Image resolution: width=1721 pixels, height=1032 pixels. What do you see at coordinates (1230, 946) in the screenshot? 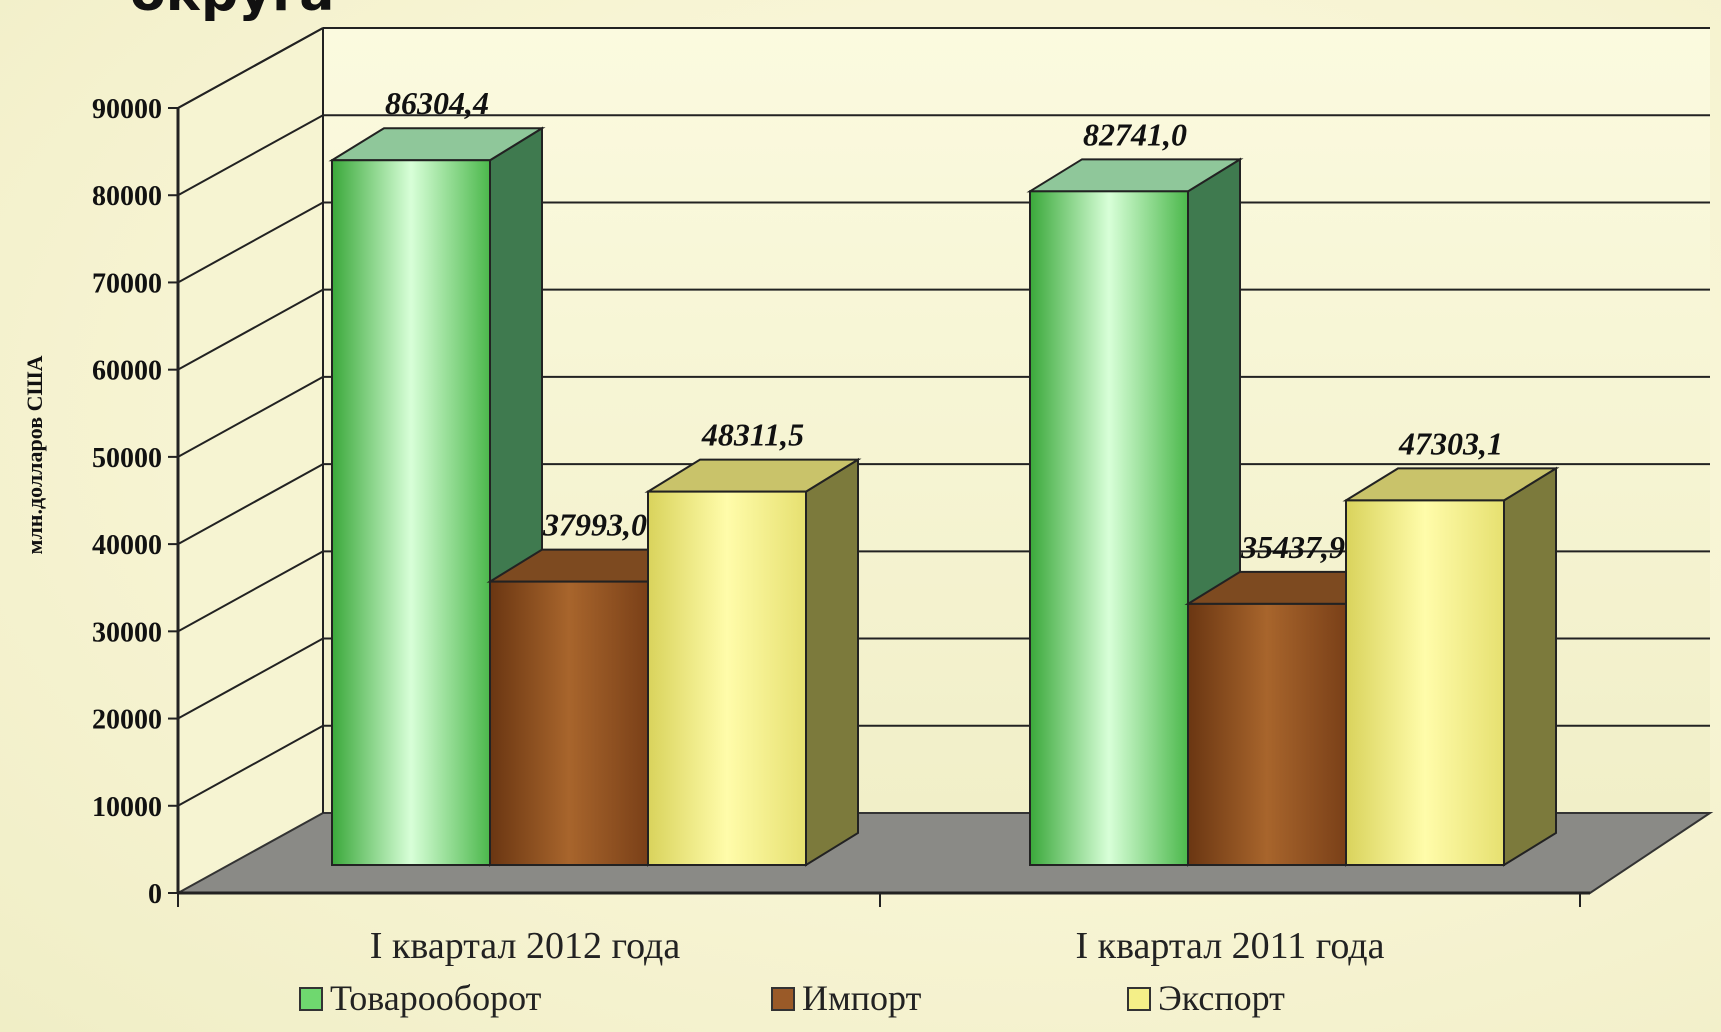
I see `x-tick-label: I квартал 2011 года` at bounding box center [1230, 946].